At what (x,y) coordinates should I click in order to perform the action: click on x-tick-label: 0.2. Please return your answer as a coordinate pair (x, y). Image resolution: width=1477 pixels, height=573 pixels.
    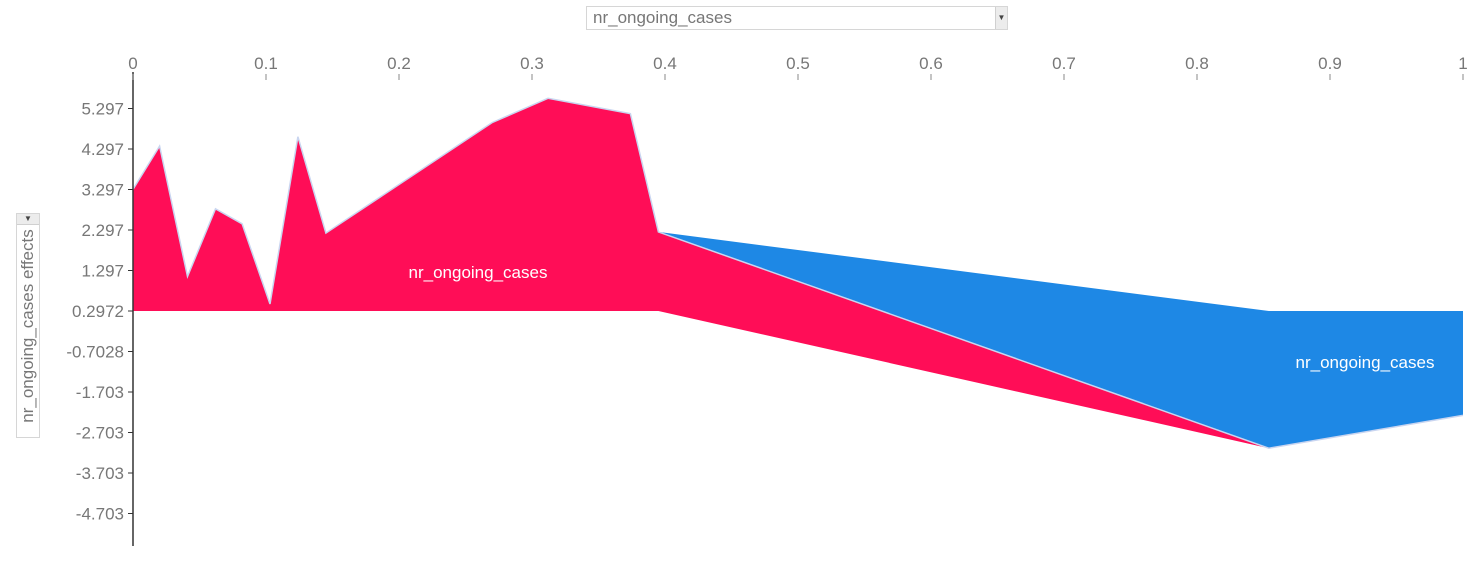
    Looking at the image, I should click on (399, 63).